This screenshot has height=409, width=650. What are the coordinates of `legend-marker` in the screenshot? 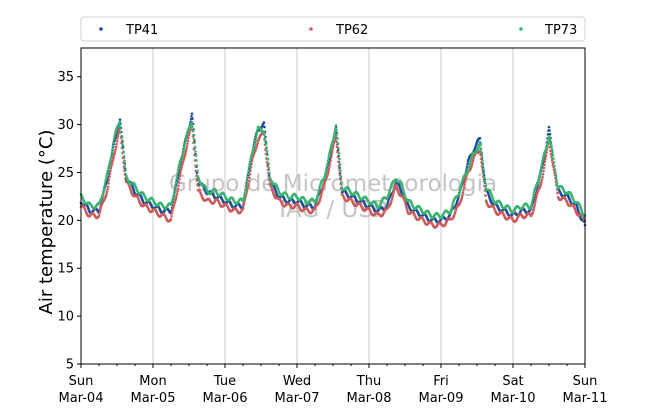 It's located at (521, 29).